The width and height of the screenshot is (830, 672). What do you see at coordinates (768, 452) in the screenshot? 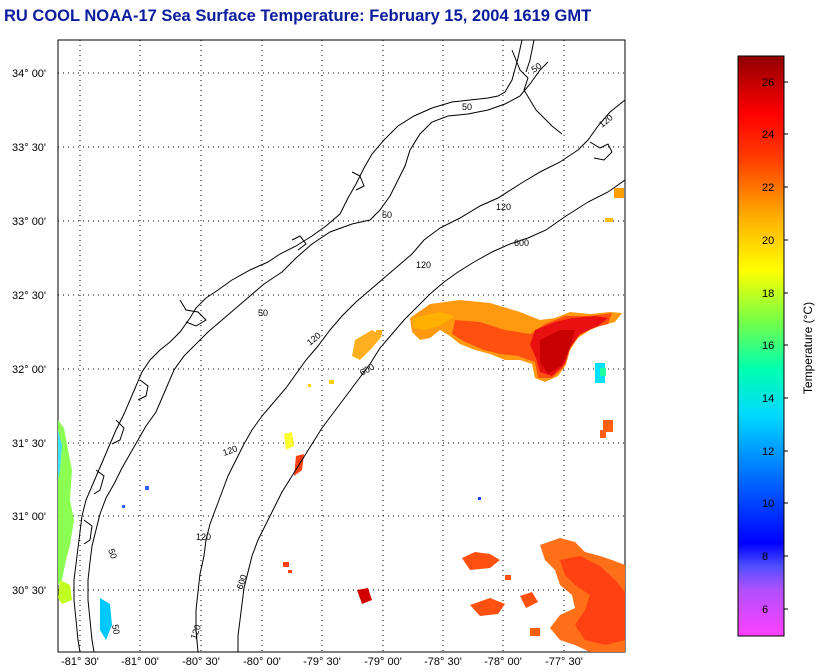
I see `colorbar-tick-label: 12` at bounding box center [768, 452].